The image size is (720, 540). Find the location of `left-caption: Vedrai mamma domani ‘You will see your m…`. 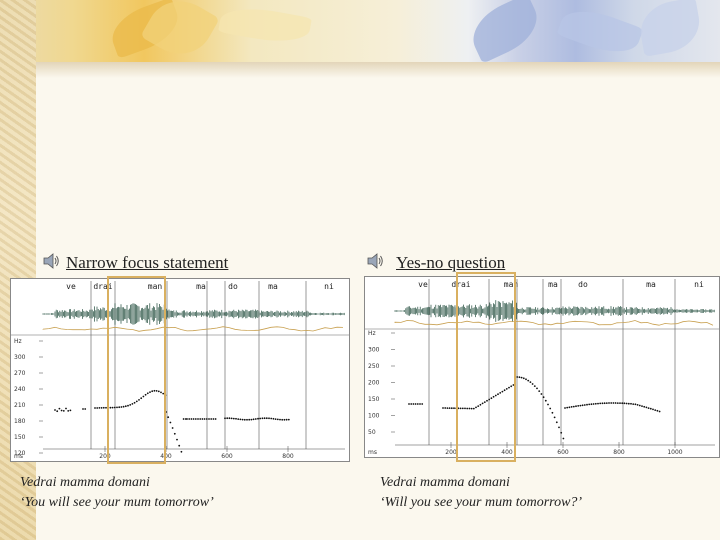

left-caption: Vedrai mamma domani ‘You will see your m… is located at coordinates (117, 493).